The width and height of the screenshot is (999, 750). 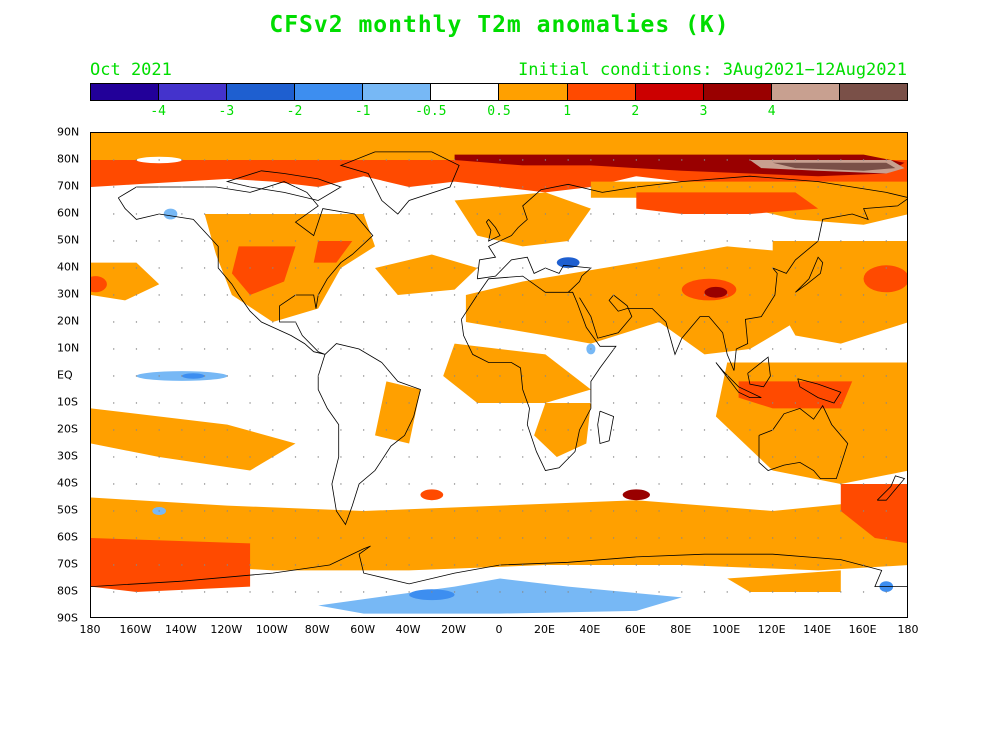 I want to click on lon-tick-label: 0, so click(x=499, y=629).